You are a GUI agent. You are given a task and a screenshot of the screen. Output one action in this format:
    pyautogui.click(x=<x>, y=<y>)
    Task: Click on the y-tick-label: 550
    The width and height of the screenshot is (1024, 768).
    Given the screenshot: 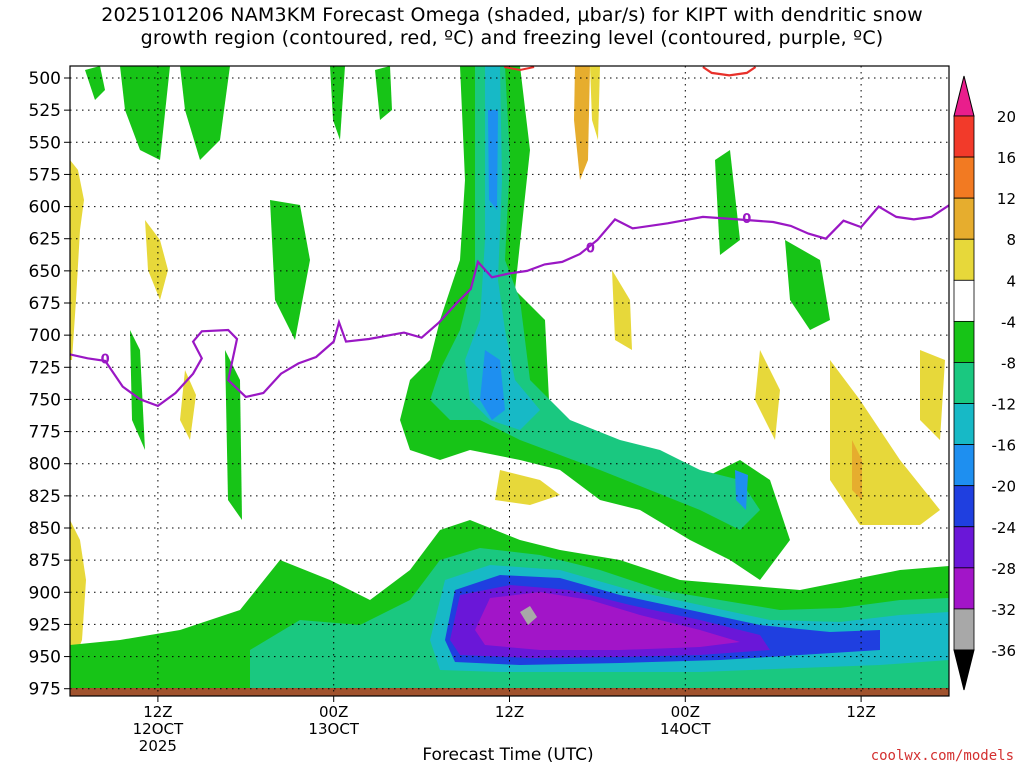 What is the action you would take?
    pyautogui.click(x=45, y=143)
    